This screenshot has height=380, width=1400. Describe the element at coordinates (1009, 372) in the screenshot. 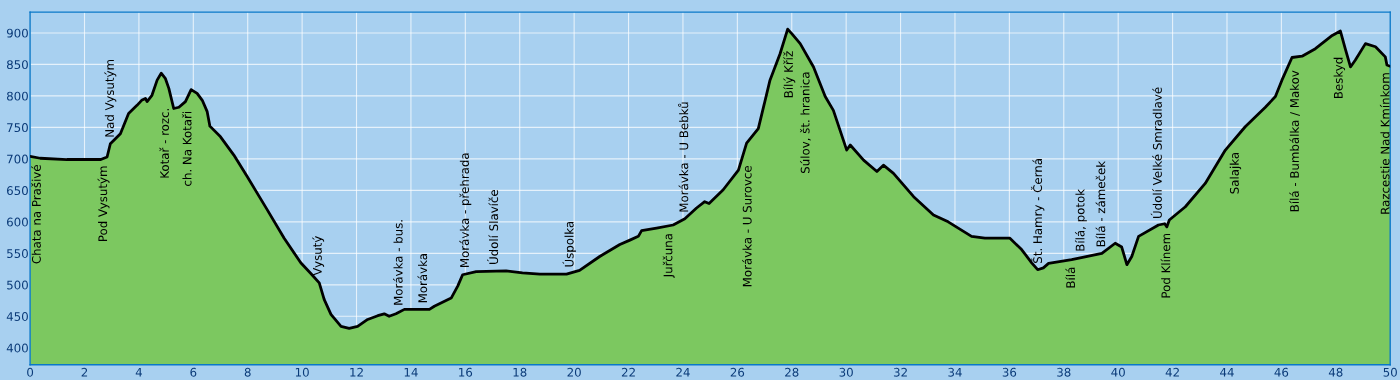

I see `x-tick-label: 36` at that location.